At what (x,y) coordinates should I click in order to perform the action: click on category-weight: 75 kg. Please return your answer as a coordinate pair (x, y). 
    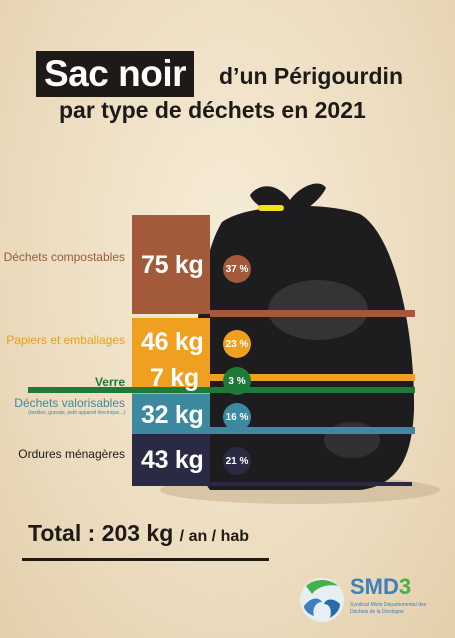
    Looking at the image, I should click on (172, 265).